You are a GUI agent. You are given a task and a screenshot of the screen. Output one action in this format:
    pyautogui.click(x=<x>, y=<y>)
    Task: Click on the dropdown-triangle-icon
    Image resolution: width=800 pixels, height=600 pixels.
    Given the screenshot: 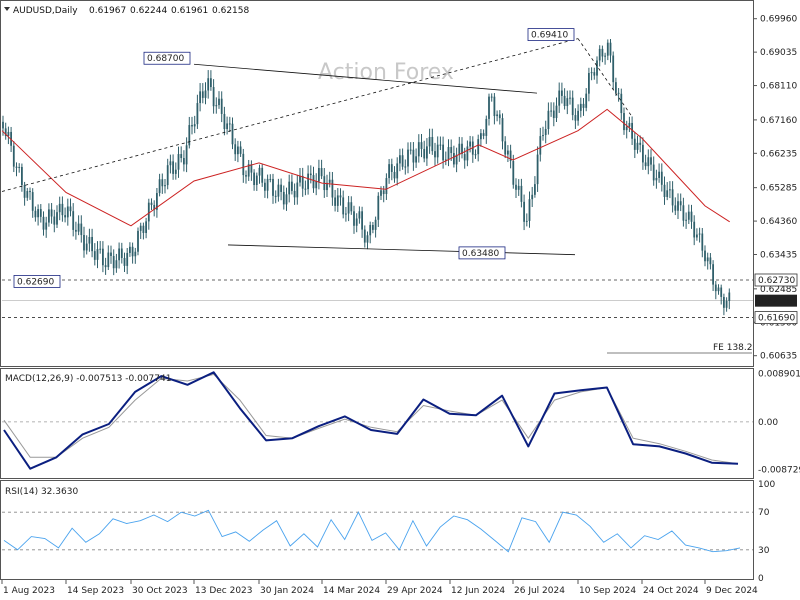 What is the action you would take?
    pyautogui.click(x=7, y=9)
    